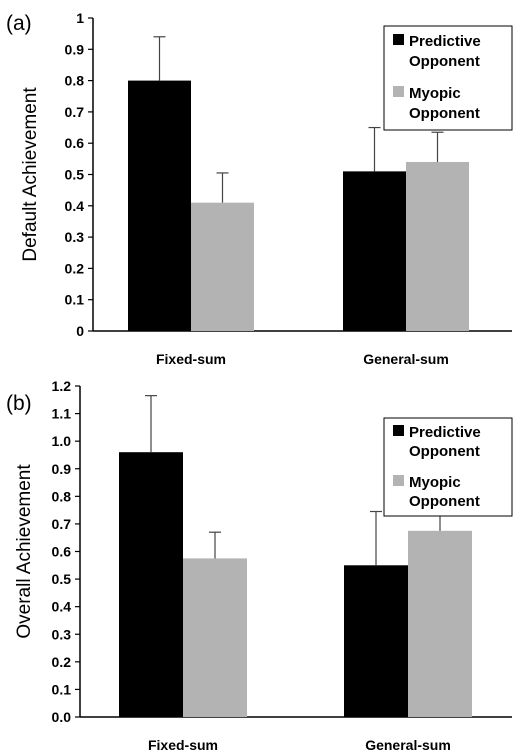 This screenshot has height=756, width=521. Describe the element at coordinates (62, 441) in the screenshot. I see `y-tick-label: 1.0` at that location.